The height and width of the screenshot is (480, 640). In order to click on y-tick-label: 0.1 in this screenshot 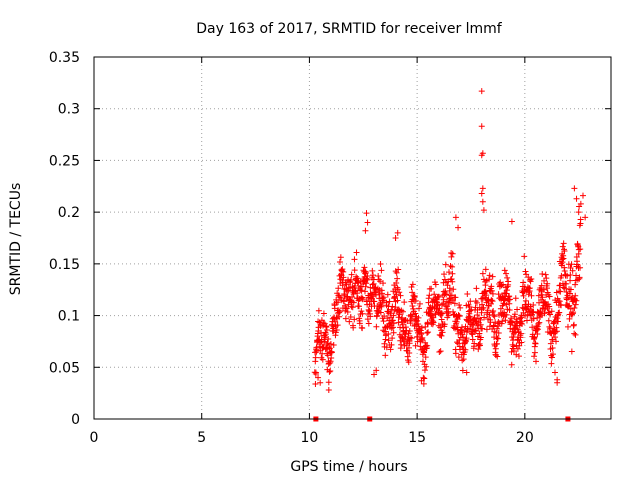, I will do `click(69, 317)`.